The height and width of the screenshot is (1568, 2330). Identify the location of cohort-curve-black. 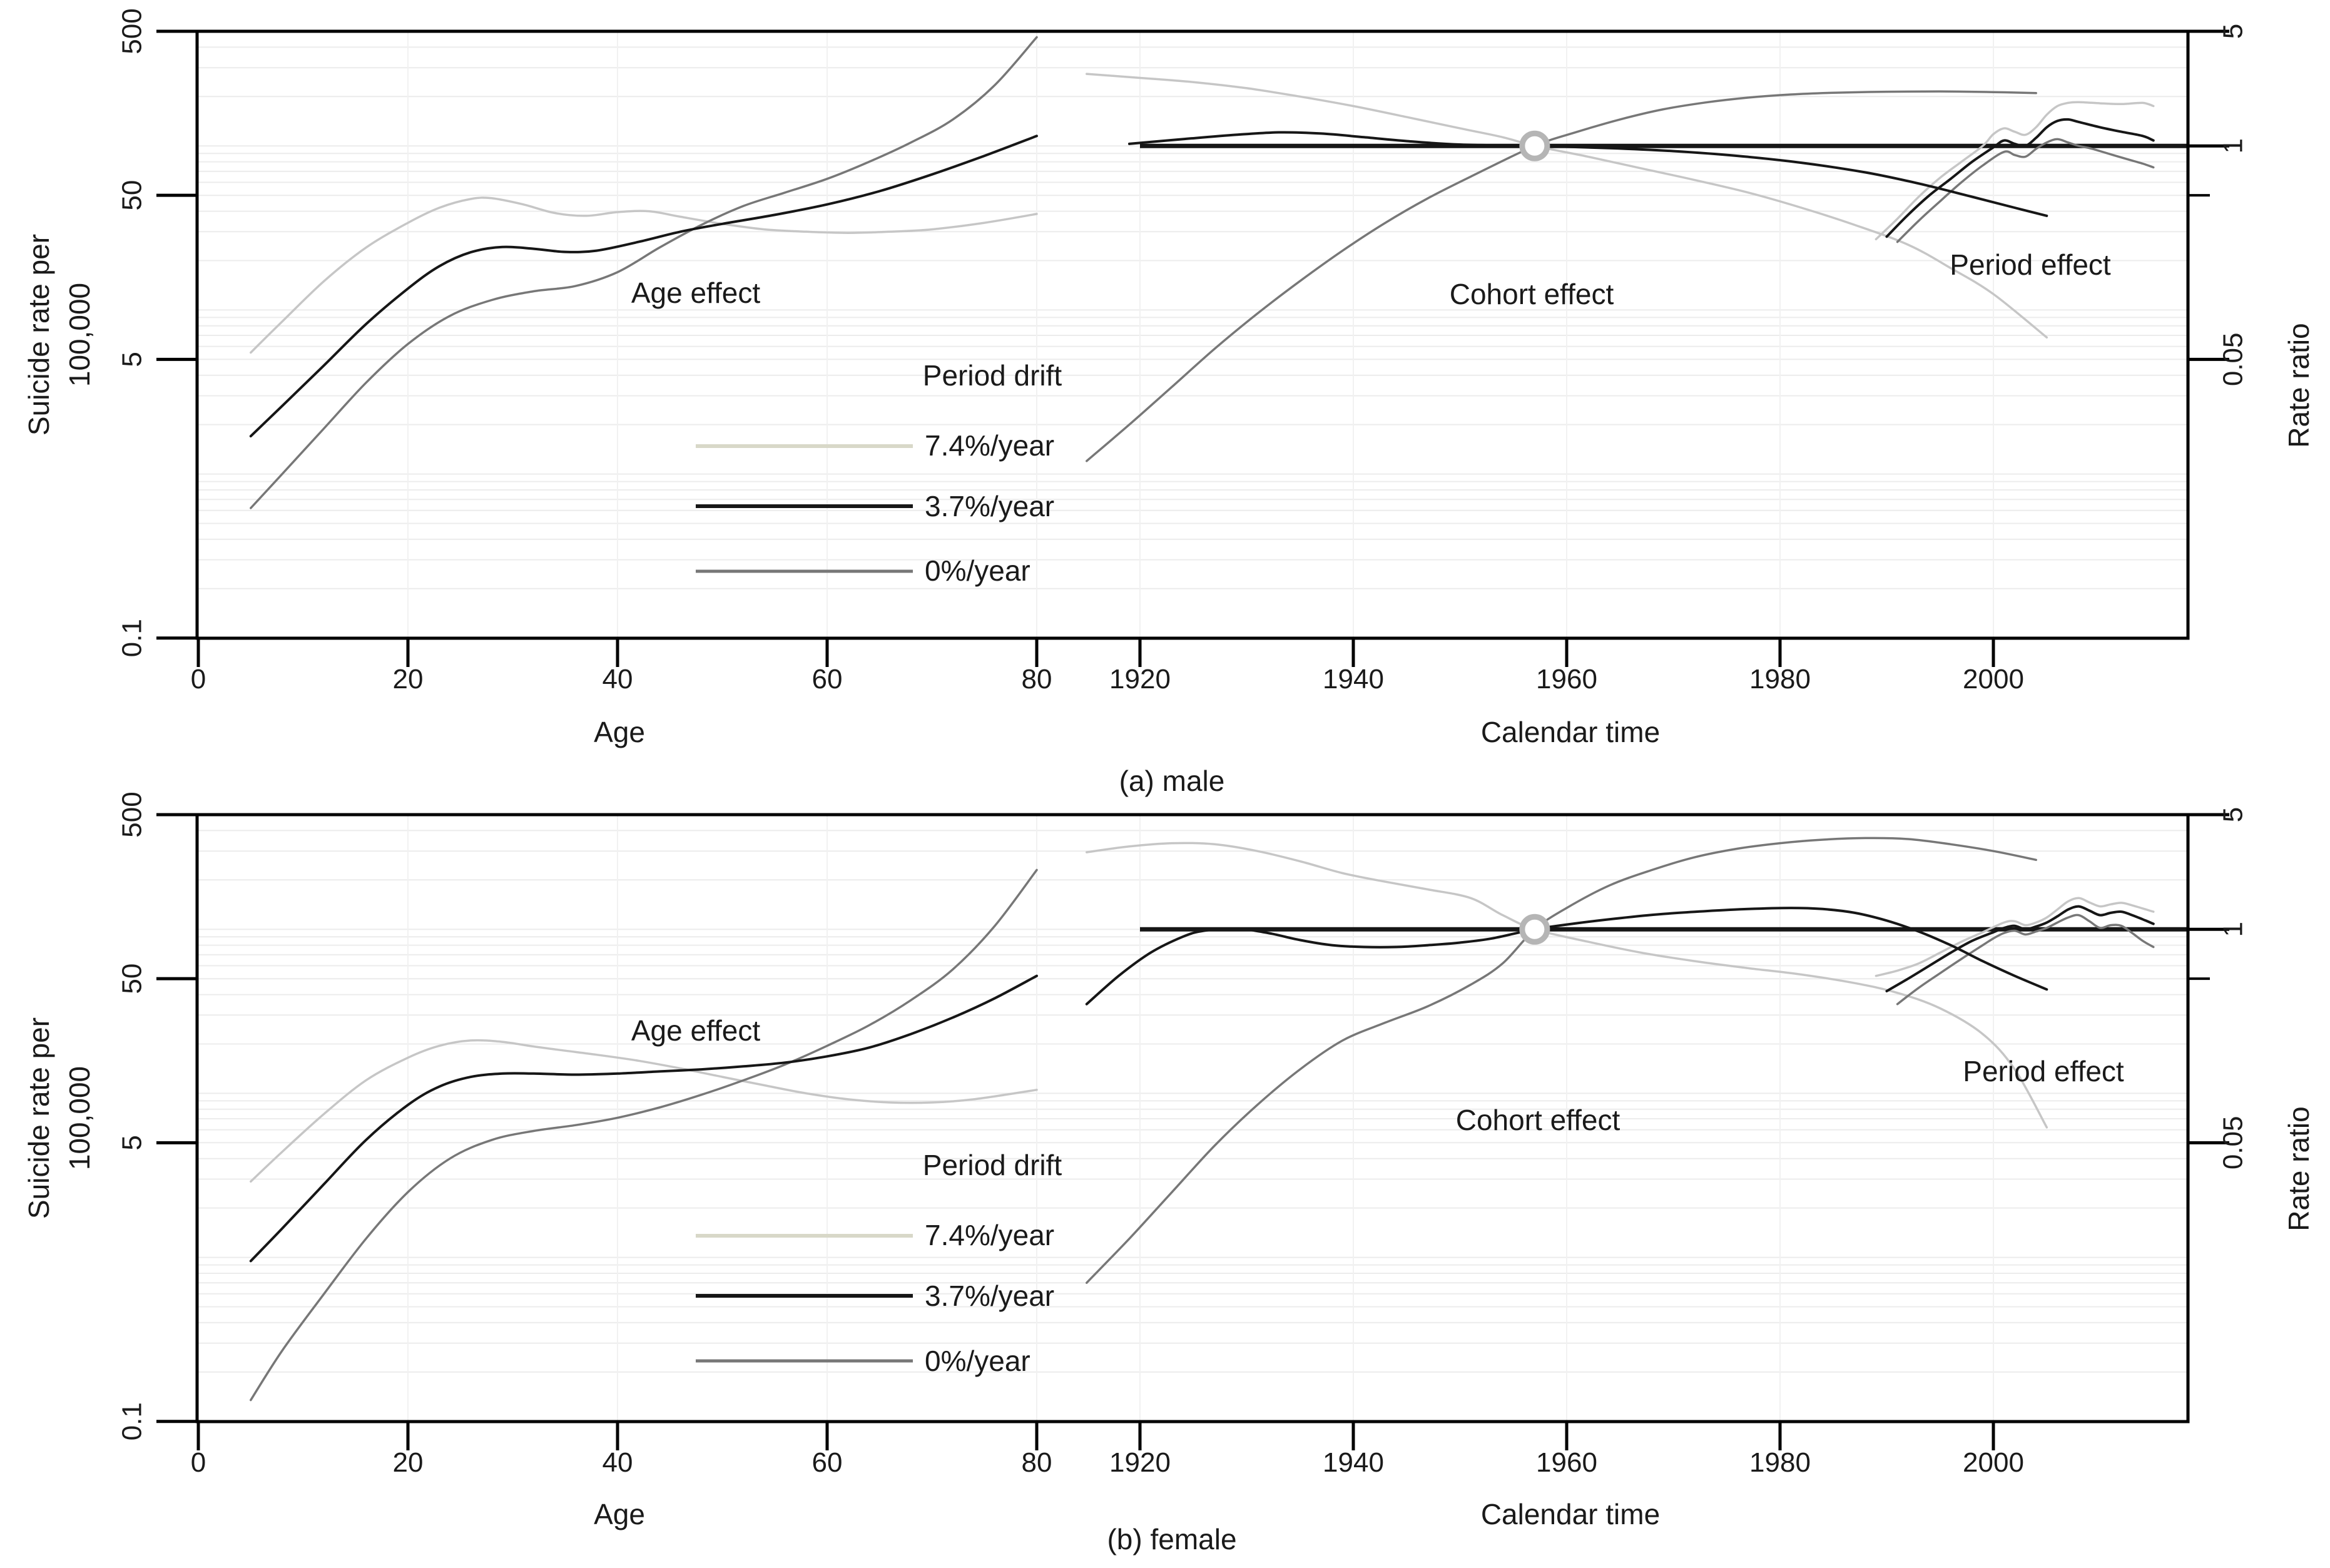
(1588, 174).